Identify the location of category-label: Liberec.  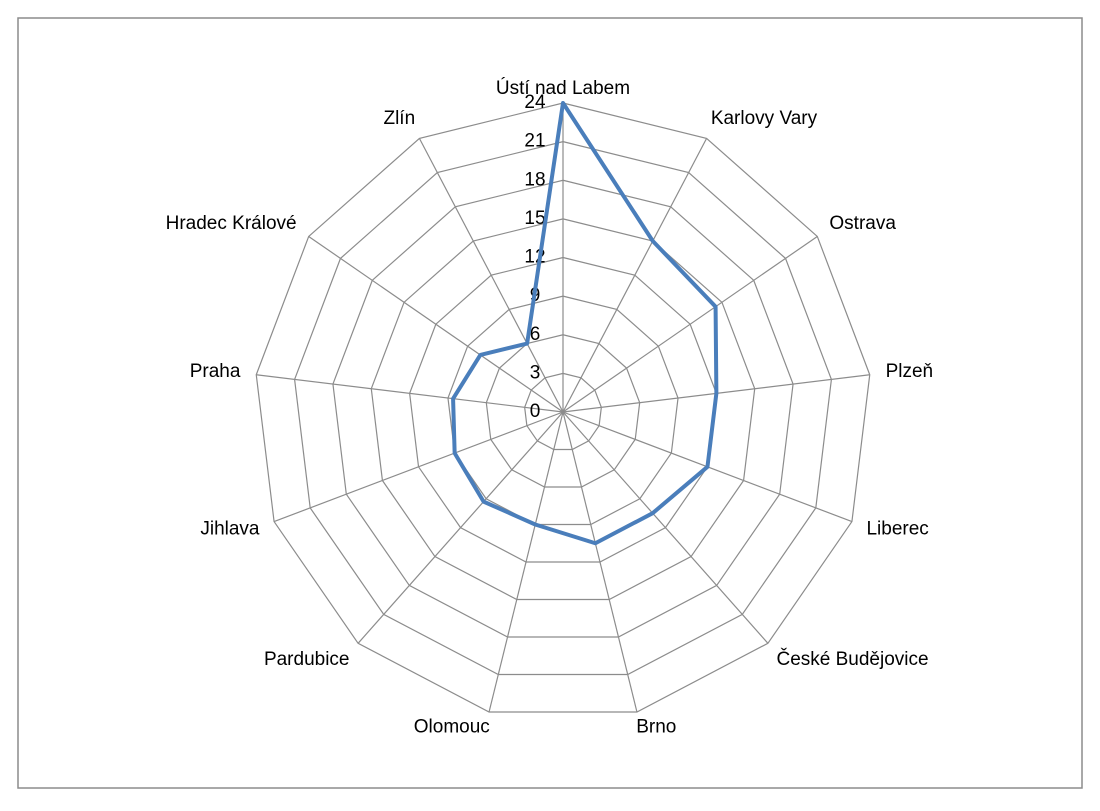
(897, 528).